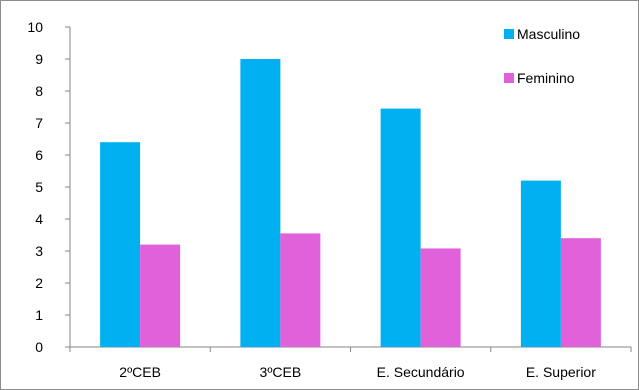 This screenshot has height=390, width=639. What do you see at coordinates (39, 91) in the screenshot?
I see `y-tick-label: 8` at bounding box center [39, 91].